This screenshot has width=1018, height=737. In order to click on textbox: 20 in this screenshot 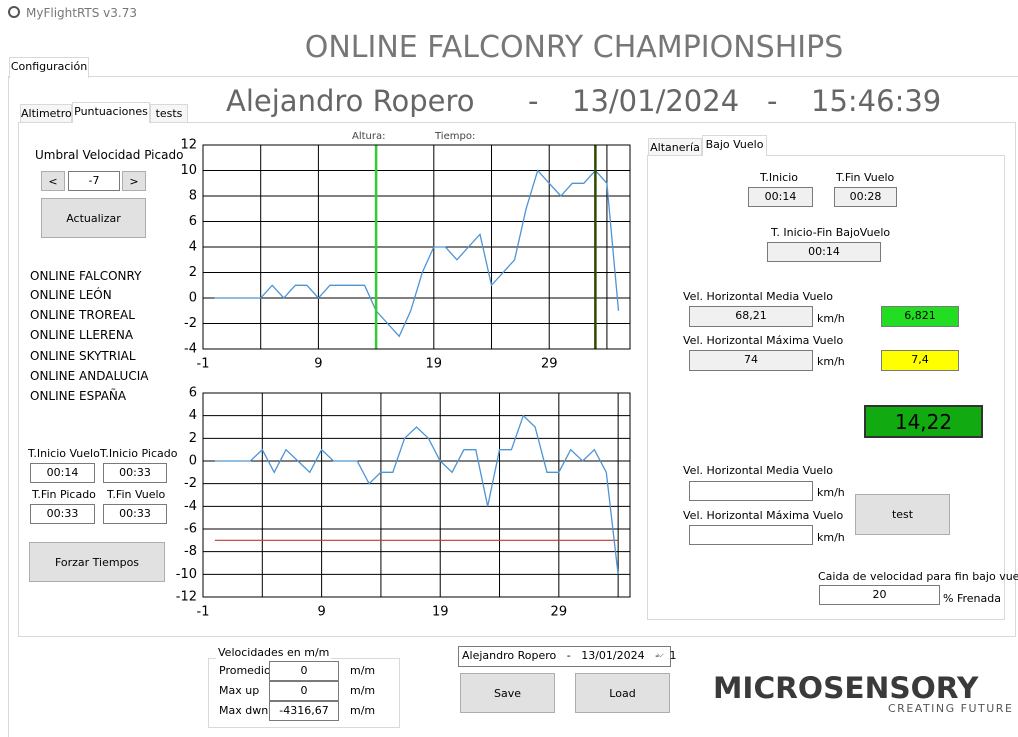, I will do `click(879, 595)`.